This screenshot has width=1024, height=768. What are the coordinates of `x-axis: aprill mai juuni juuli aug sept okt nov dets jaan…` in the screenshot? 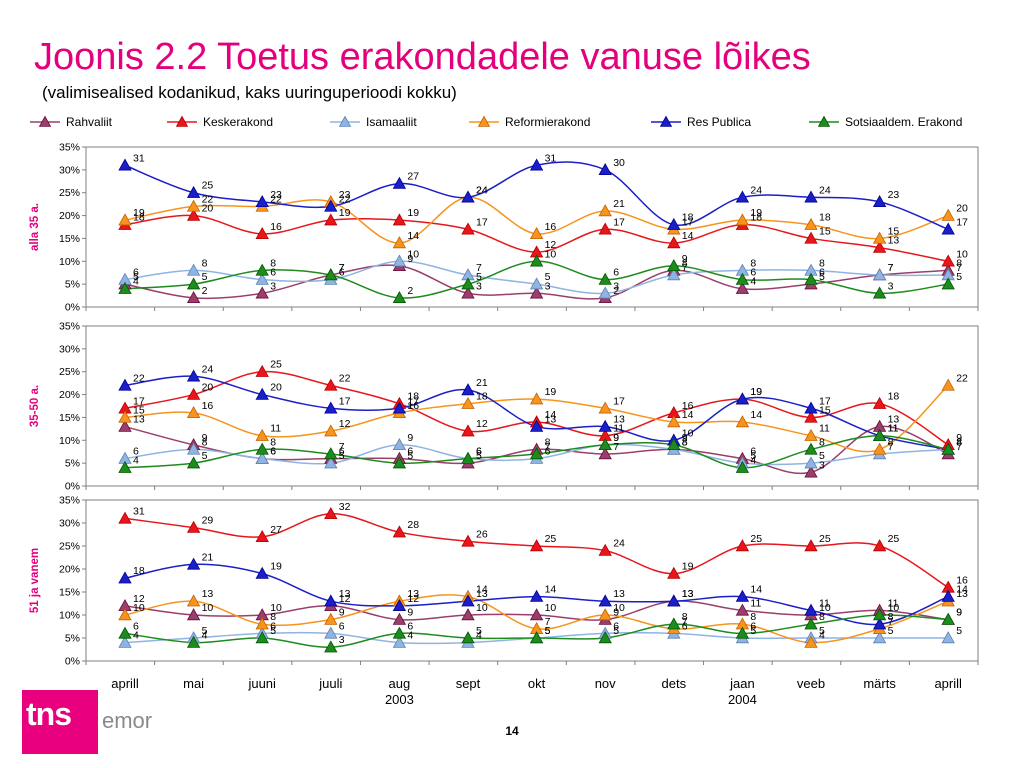 It's located at (536, 691).